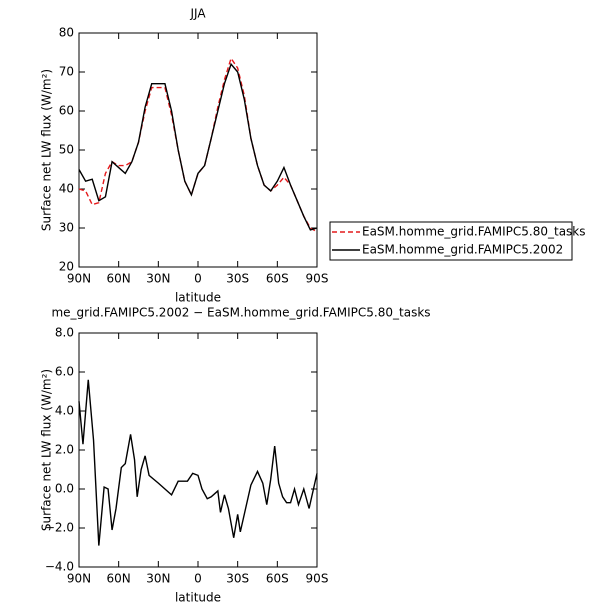 Image resolution: width=611 pixels, height=612 pixels. I want to click on y-tick-label: 60, so click(66, 111).